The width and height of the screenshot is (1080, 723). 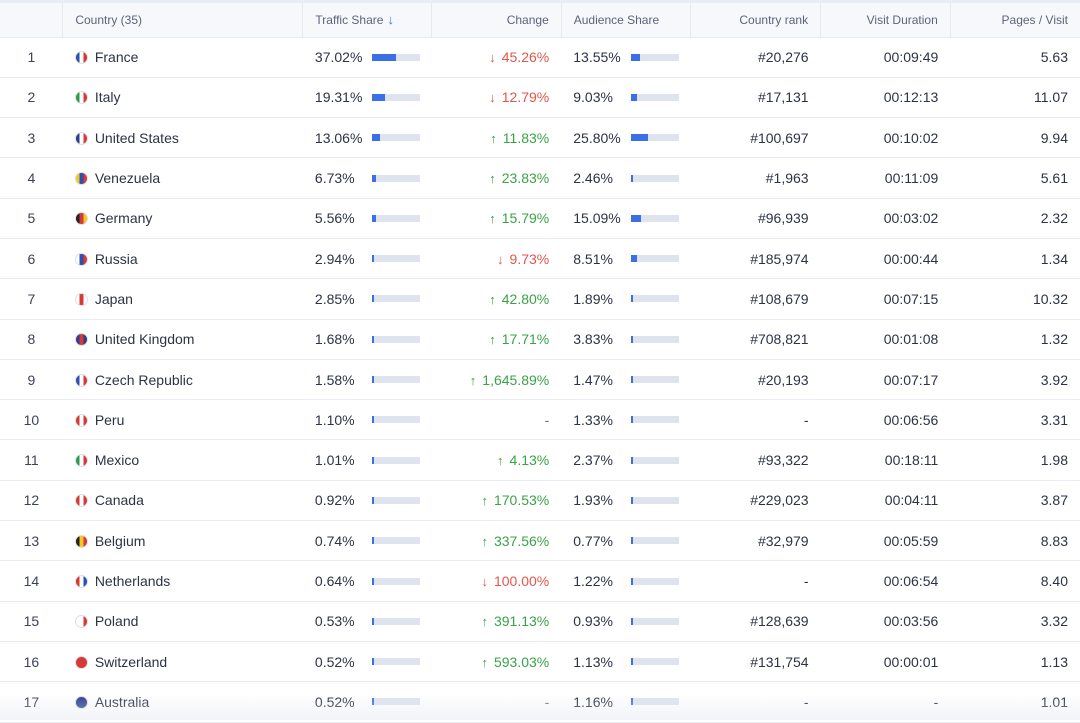 What do you see at coordinates (122, 701) in the screenshot?
I see `country-name: Australia` at bounding box center [122, 701].